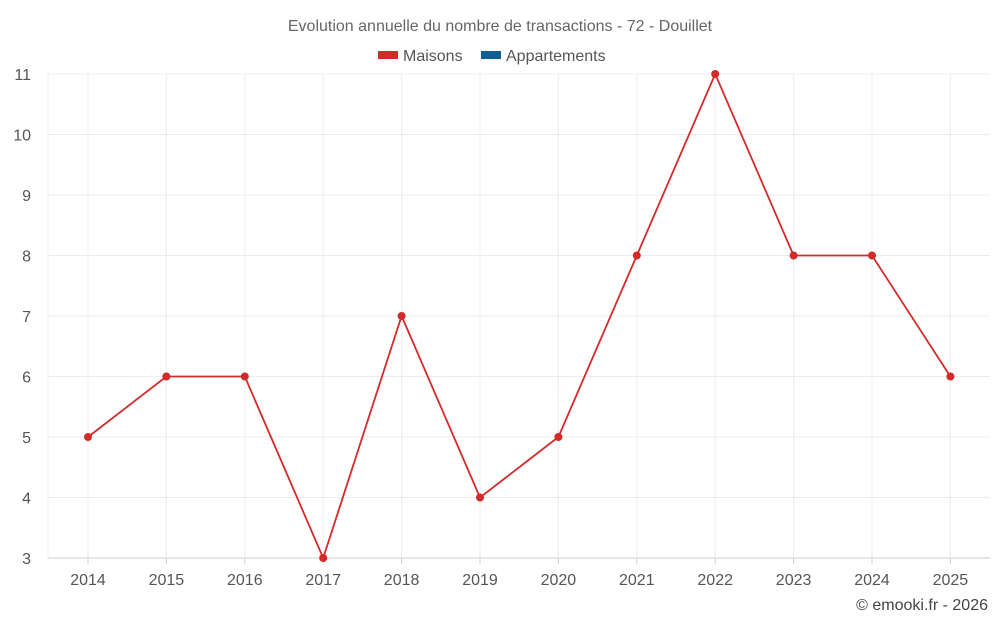 Image resolution: width=1000 pixels, height=625 pixels. I want to click on legend-label-appartements: Appartements, so click(556, 56).